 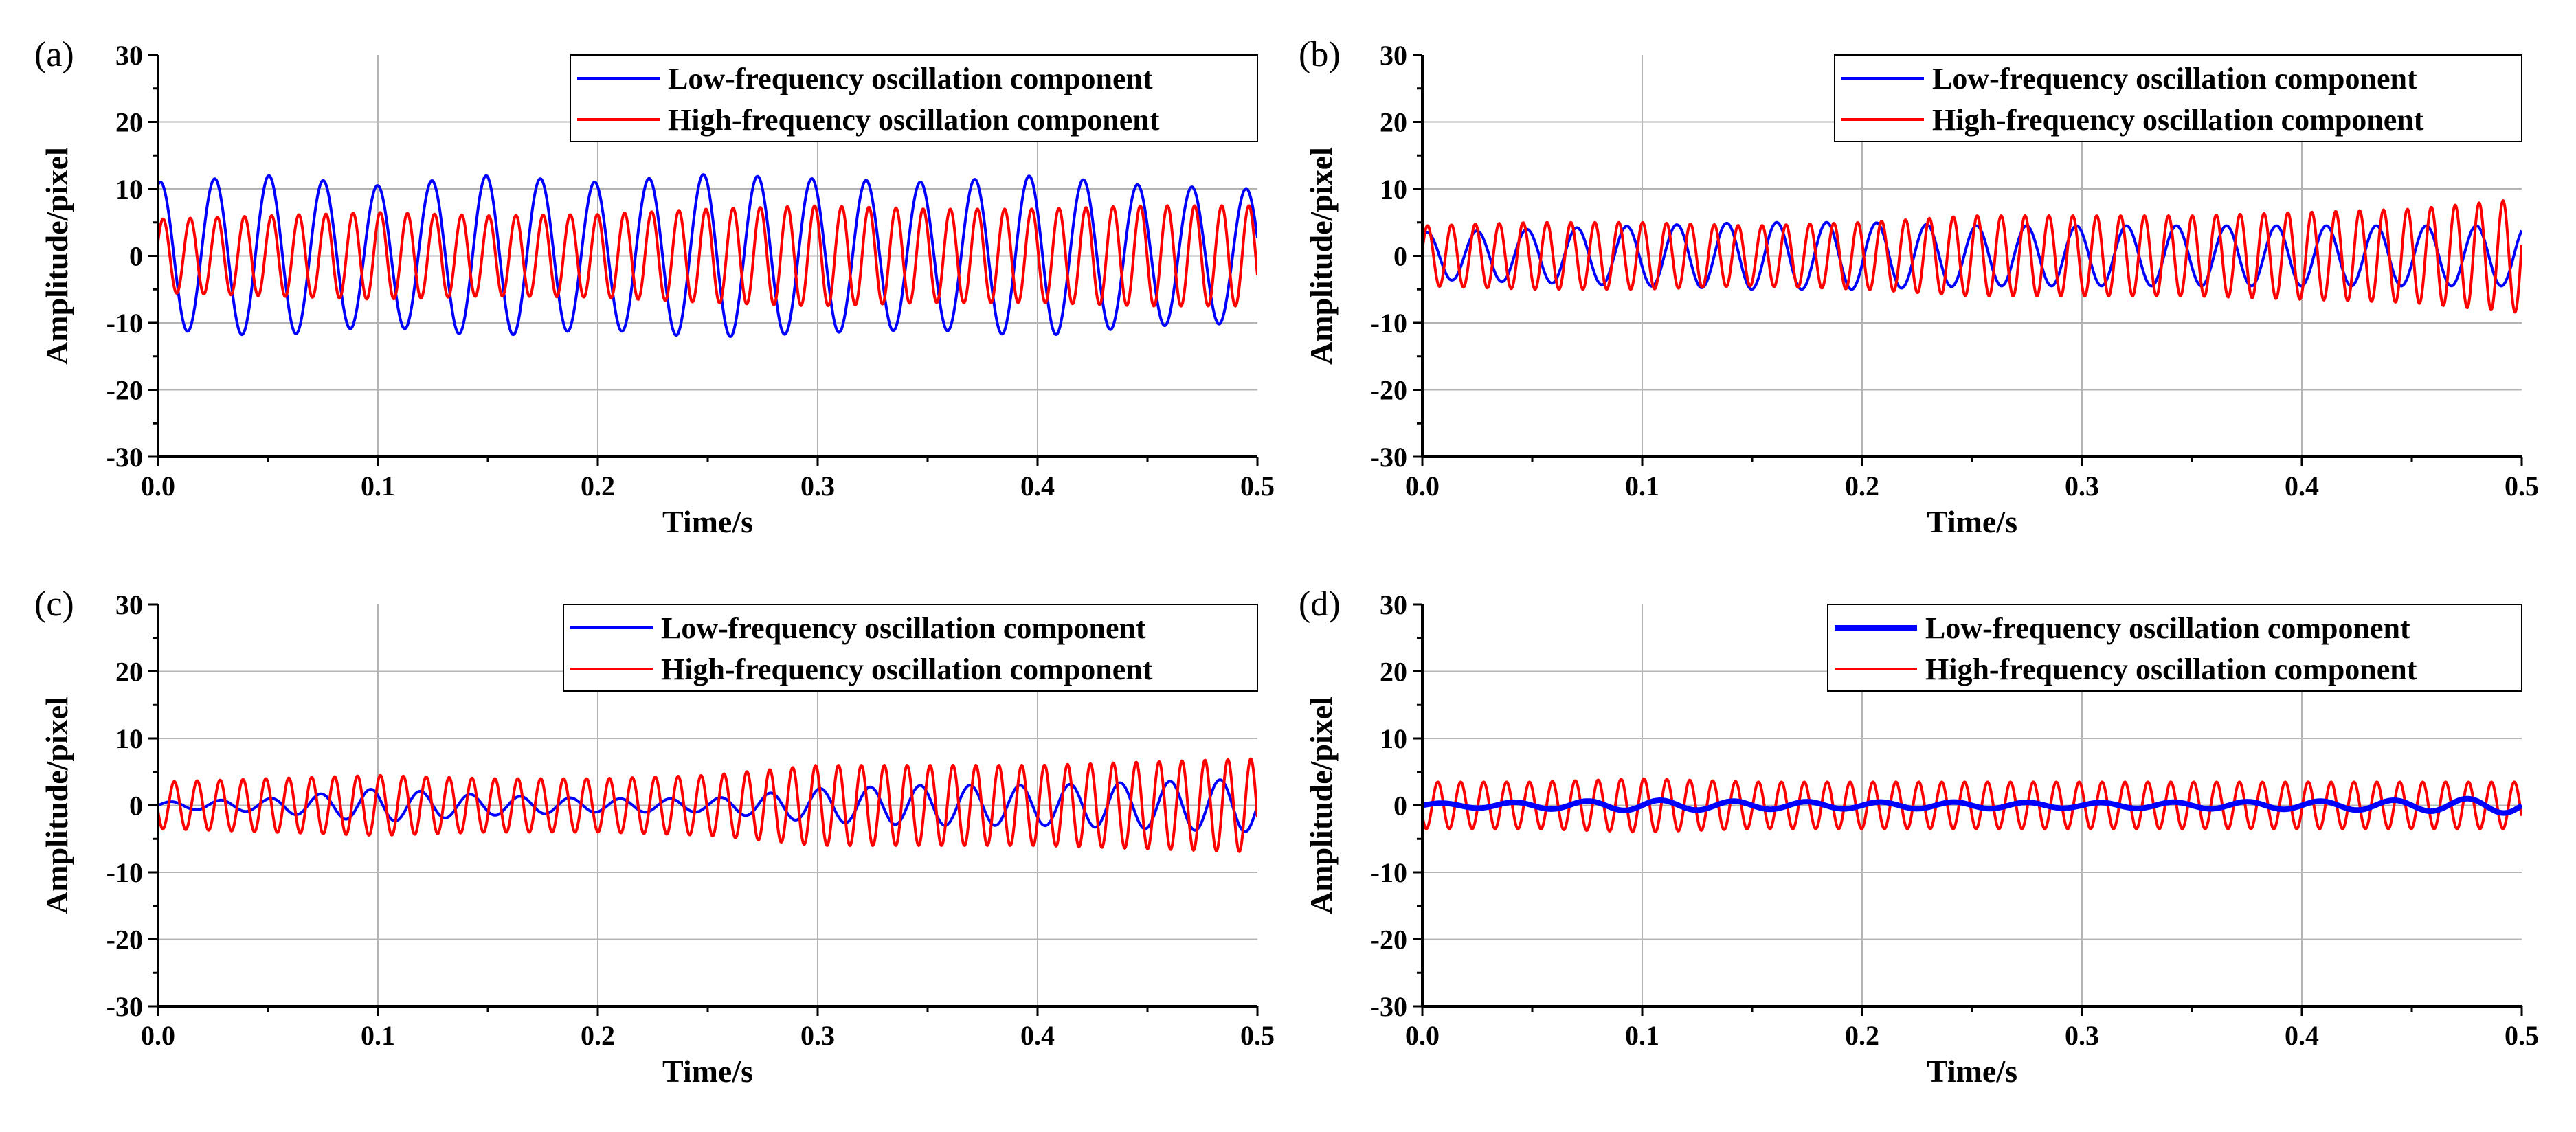 What do you see at coordinates (1320, 54) in the screenshot?
I see `panel-label: (b)` at bounding box center [1320, 54].